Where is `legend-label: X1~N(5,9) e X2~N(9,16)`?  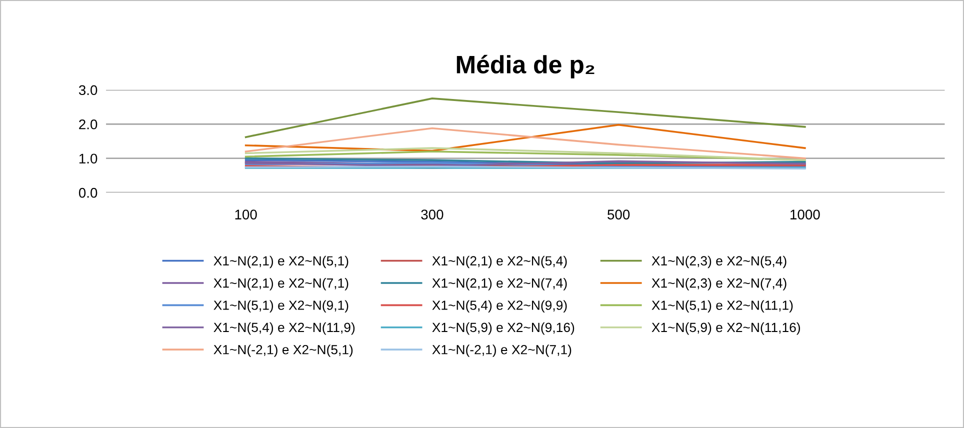
legend-label: X1~N(5,9) e X2~N(9,16) is located at coordinates (503, 328).